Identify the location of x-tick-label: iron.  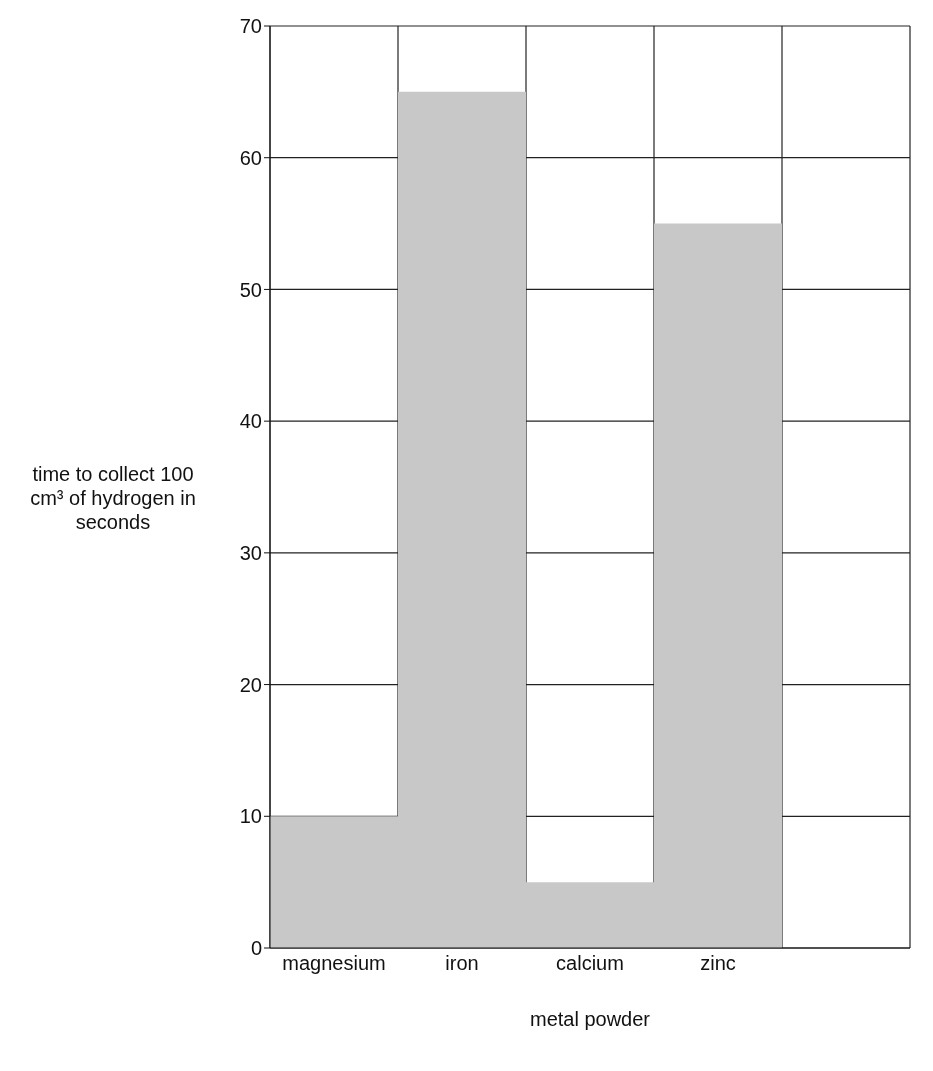
(462, 963).